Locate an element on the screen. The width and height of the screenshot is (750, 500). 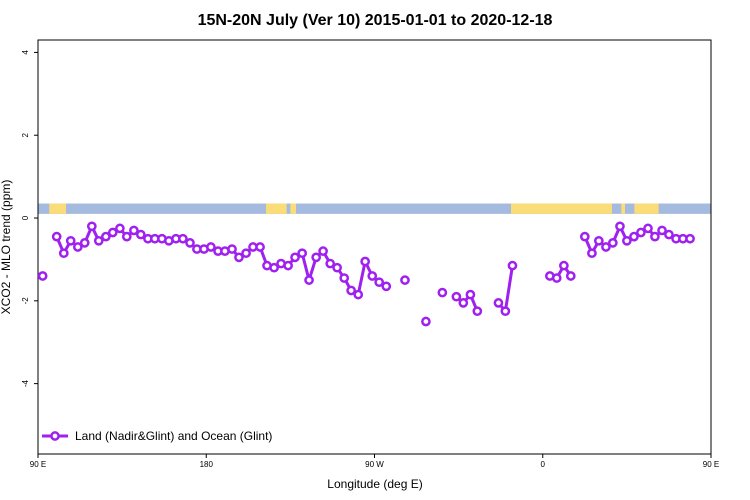
x-tick-label: 0 is located at coordinates (543, 464).